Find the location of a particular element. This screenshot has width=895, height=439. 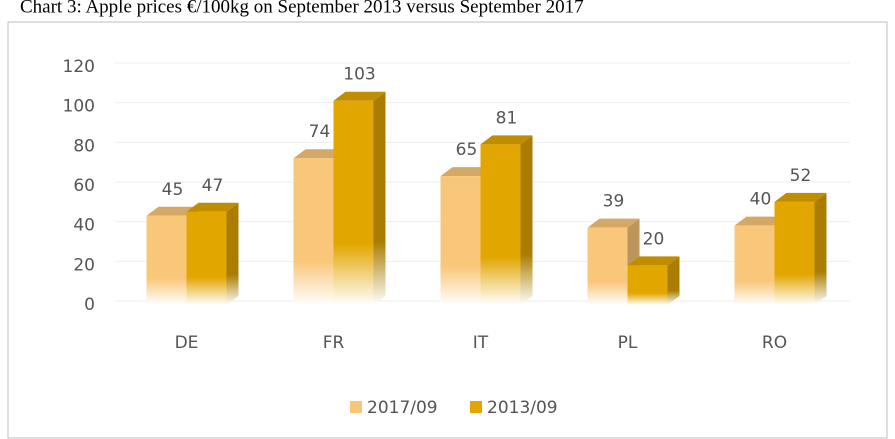

y-tick-label: 60 is located at coordinates (84, 186).